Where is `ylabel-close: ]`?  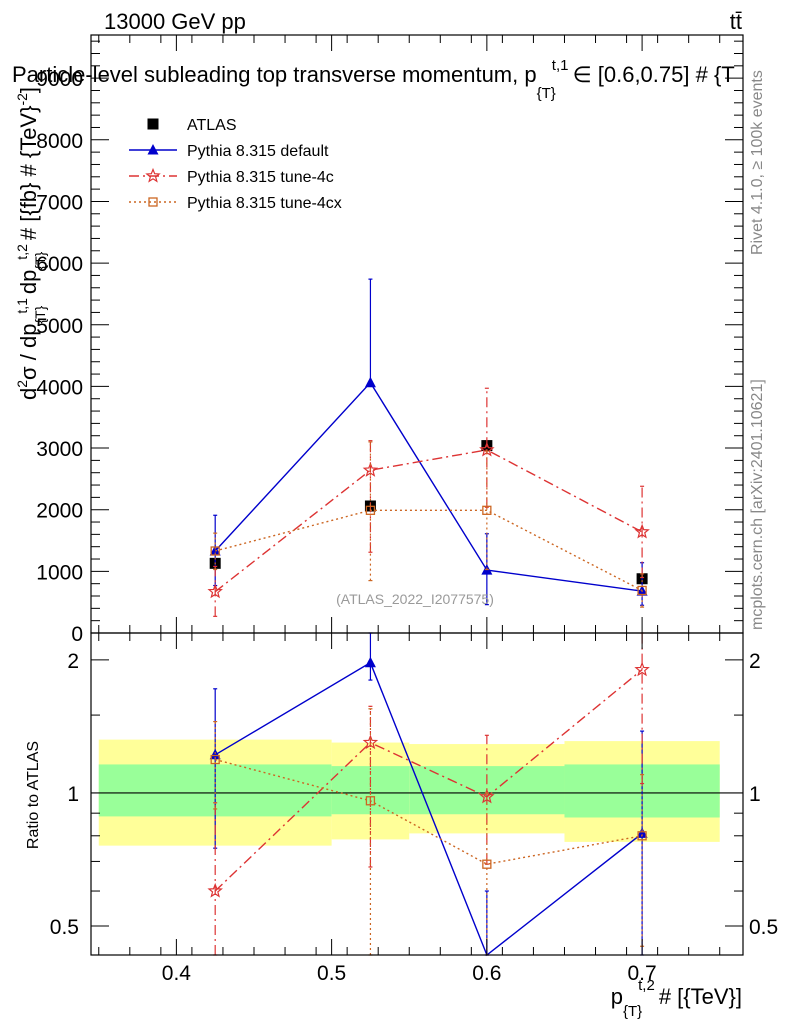 ylabel-close: ] is located at coordinates (28, 90).